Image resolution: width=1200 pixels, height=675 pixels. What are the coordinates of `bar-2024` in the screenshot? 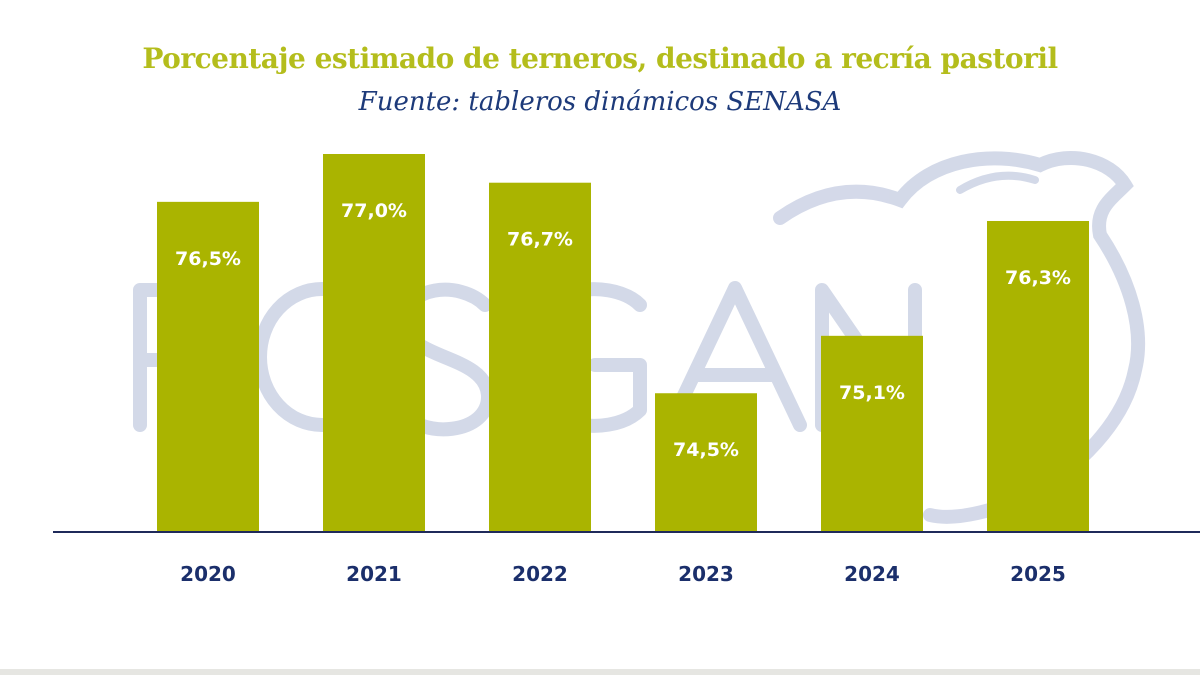 It's located at (872, 433).